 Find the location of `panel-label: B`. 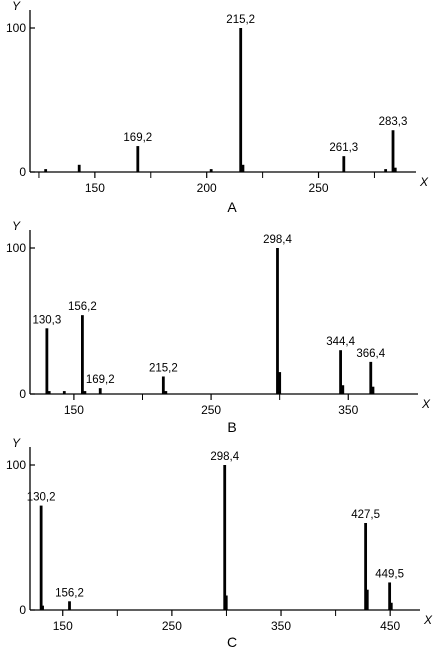

panel-label: B is located at coordinates (231, 427).